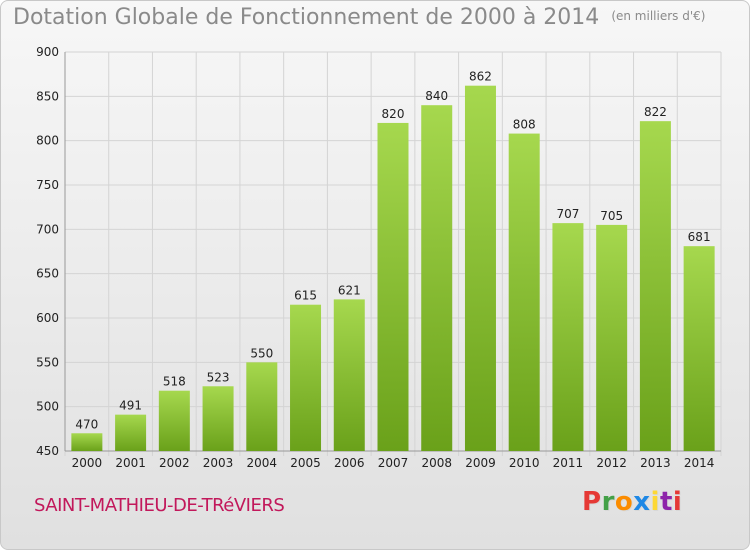 This screenshot has width=750, height=550. What do you see at coordinates (612, 337) in the screenshot?
I see `bar-2012` at bounding box center [612, 337].